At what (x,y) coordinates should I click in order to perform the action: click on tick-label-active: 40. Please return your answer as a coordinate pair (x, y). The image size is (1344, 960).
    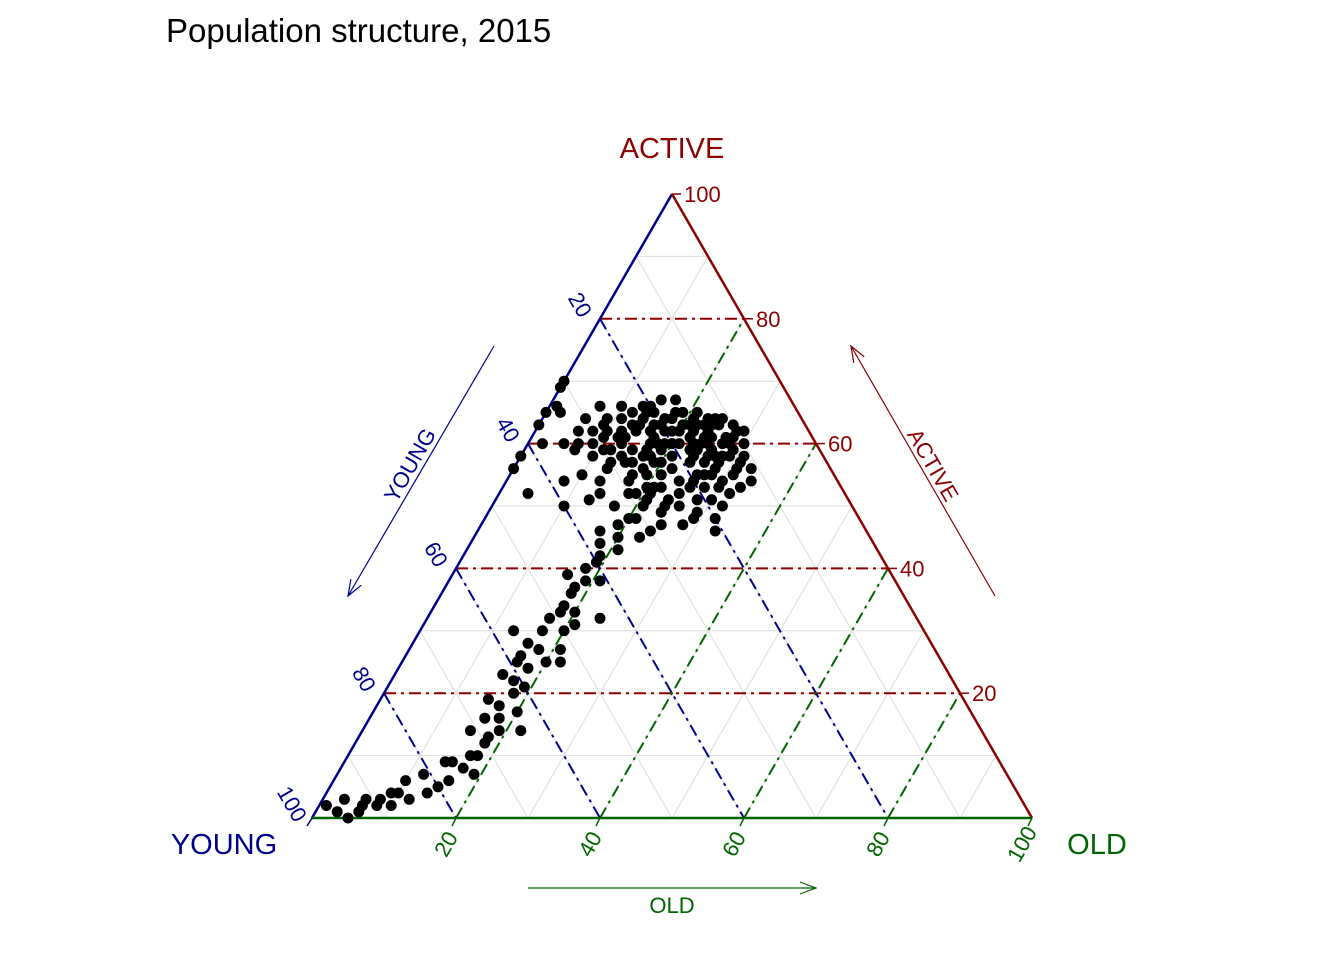
    Looking at the image, I should click on (912, 568).